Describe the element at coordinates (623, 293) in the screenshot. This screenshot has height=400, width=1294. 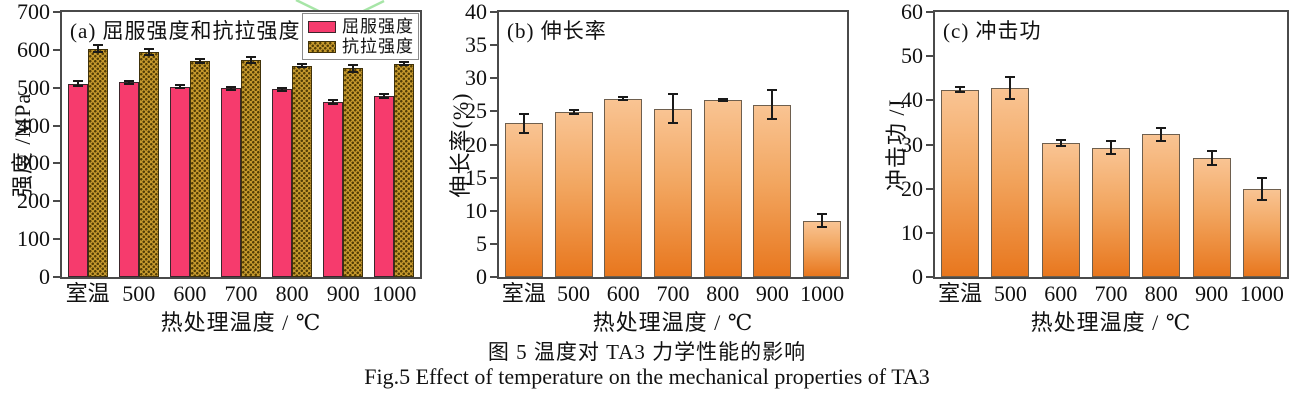
I see `x-tick-label-b: 600` at that location.